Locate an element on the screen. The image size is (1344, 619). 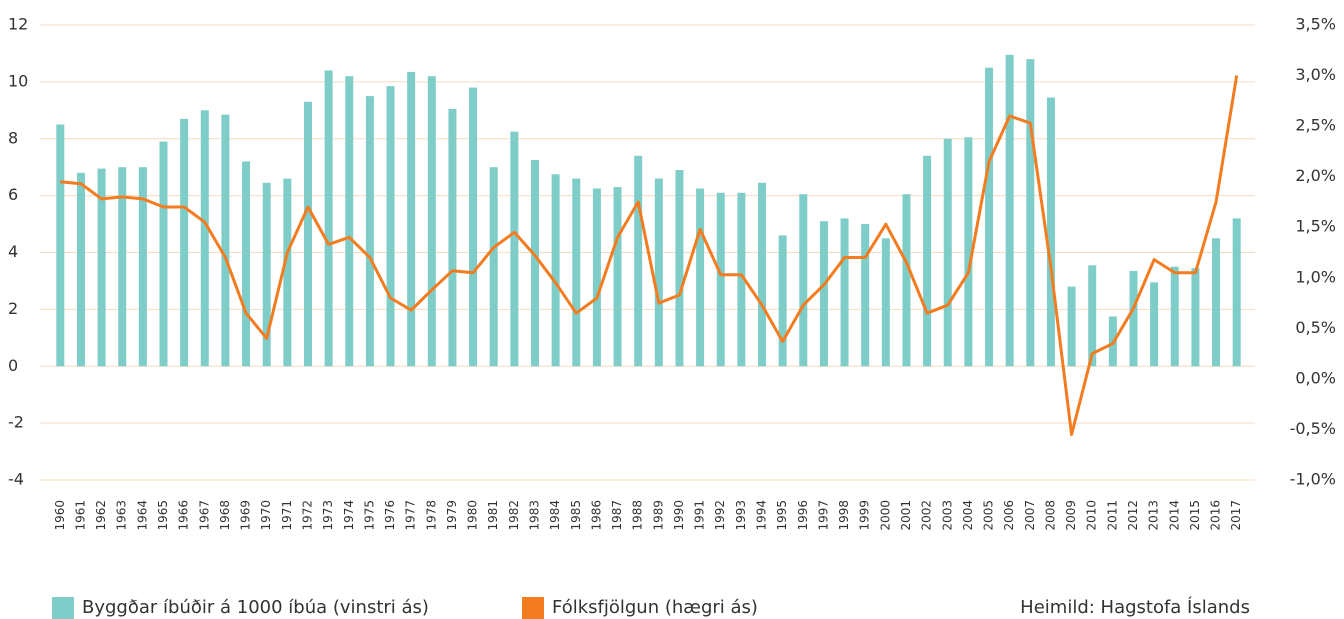
legend-swatch is located at coordinates (63, 608).